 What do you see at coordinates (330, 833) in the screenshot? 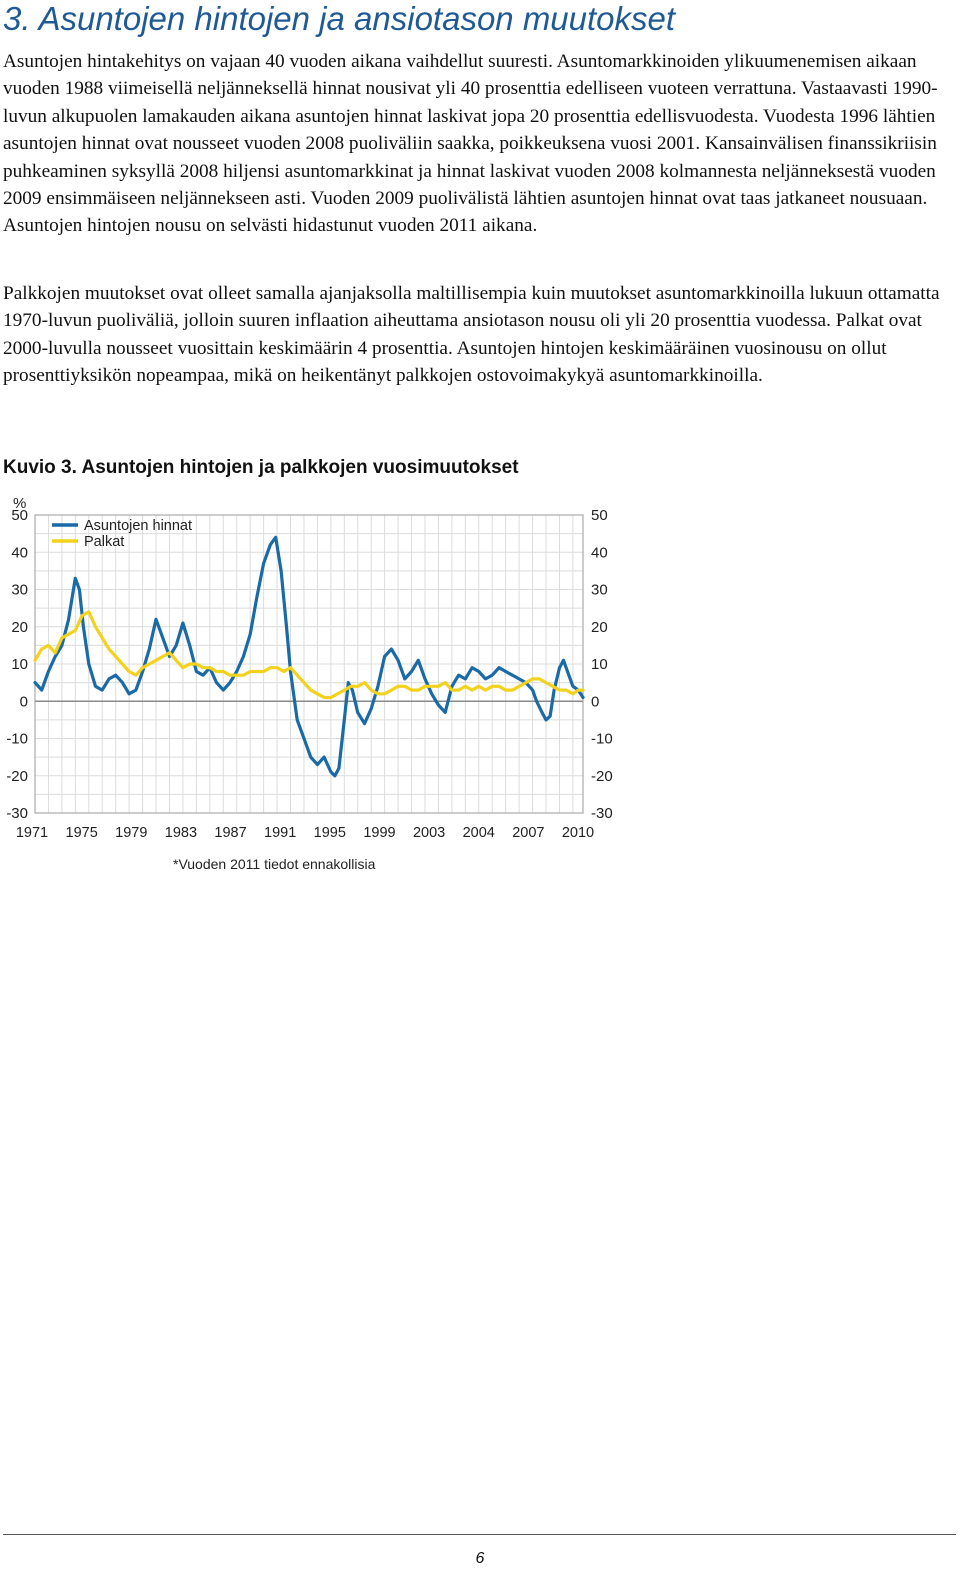
I see `x-tick-label: 1995` at bounding box center [330, 833].